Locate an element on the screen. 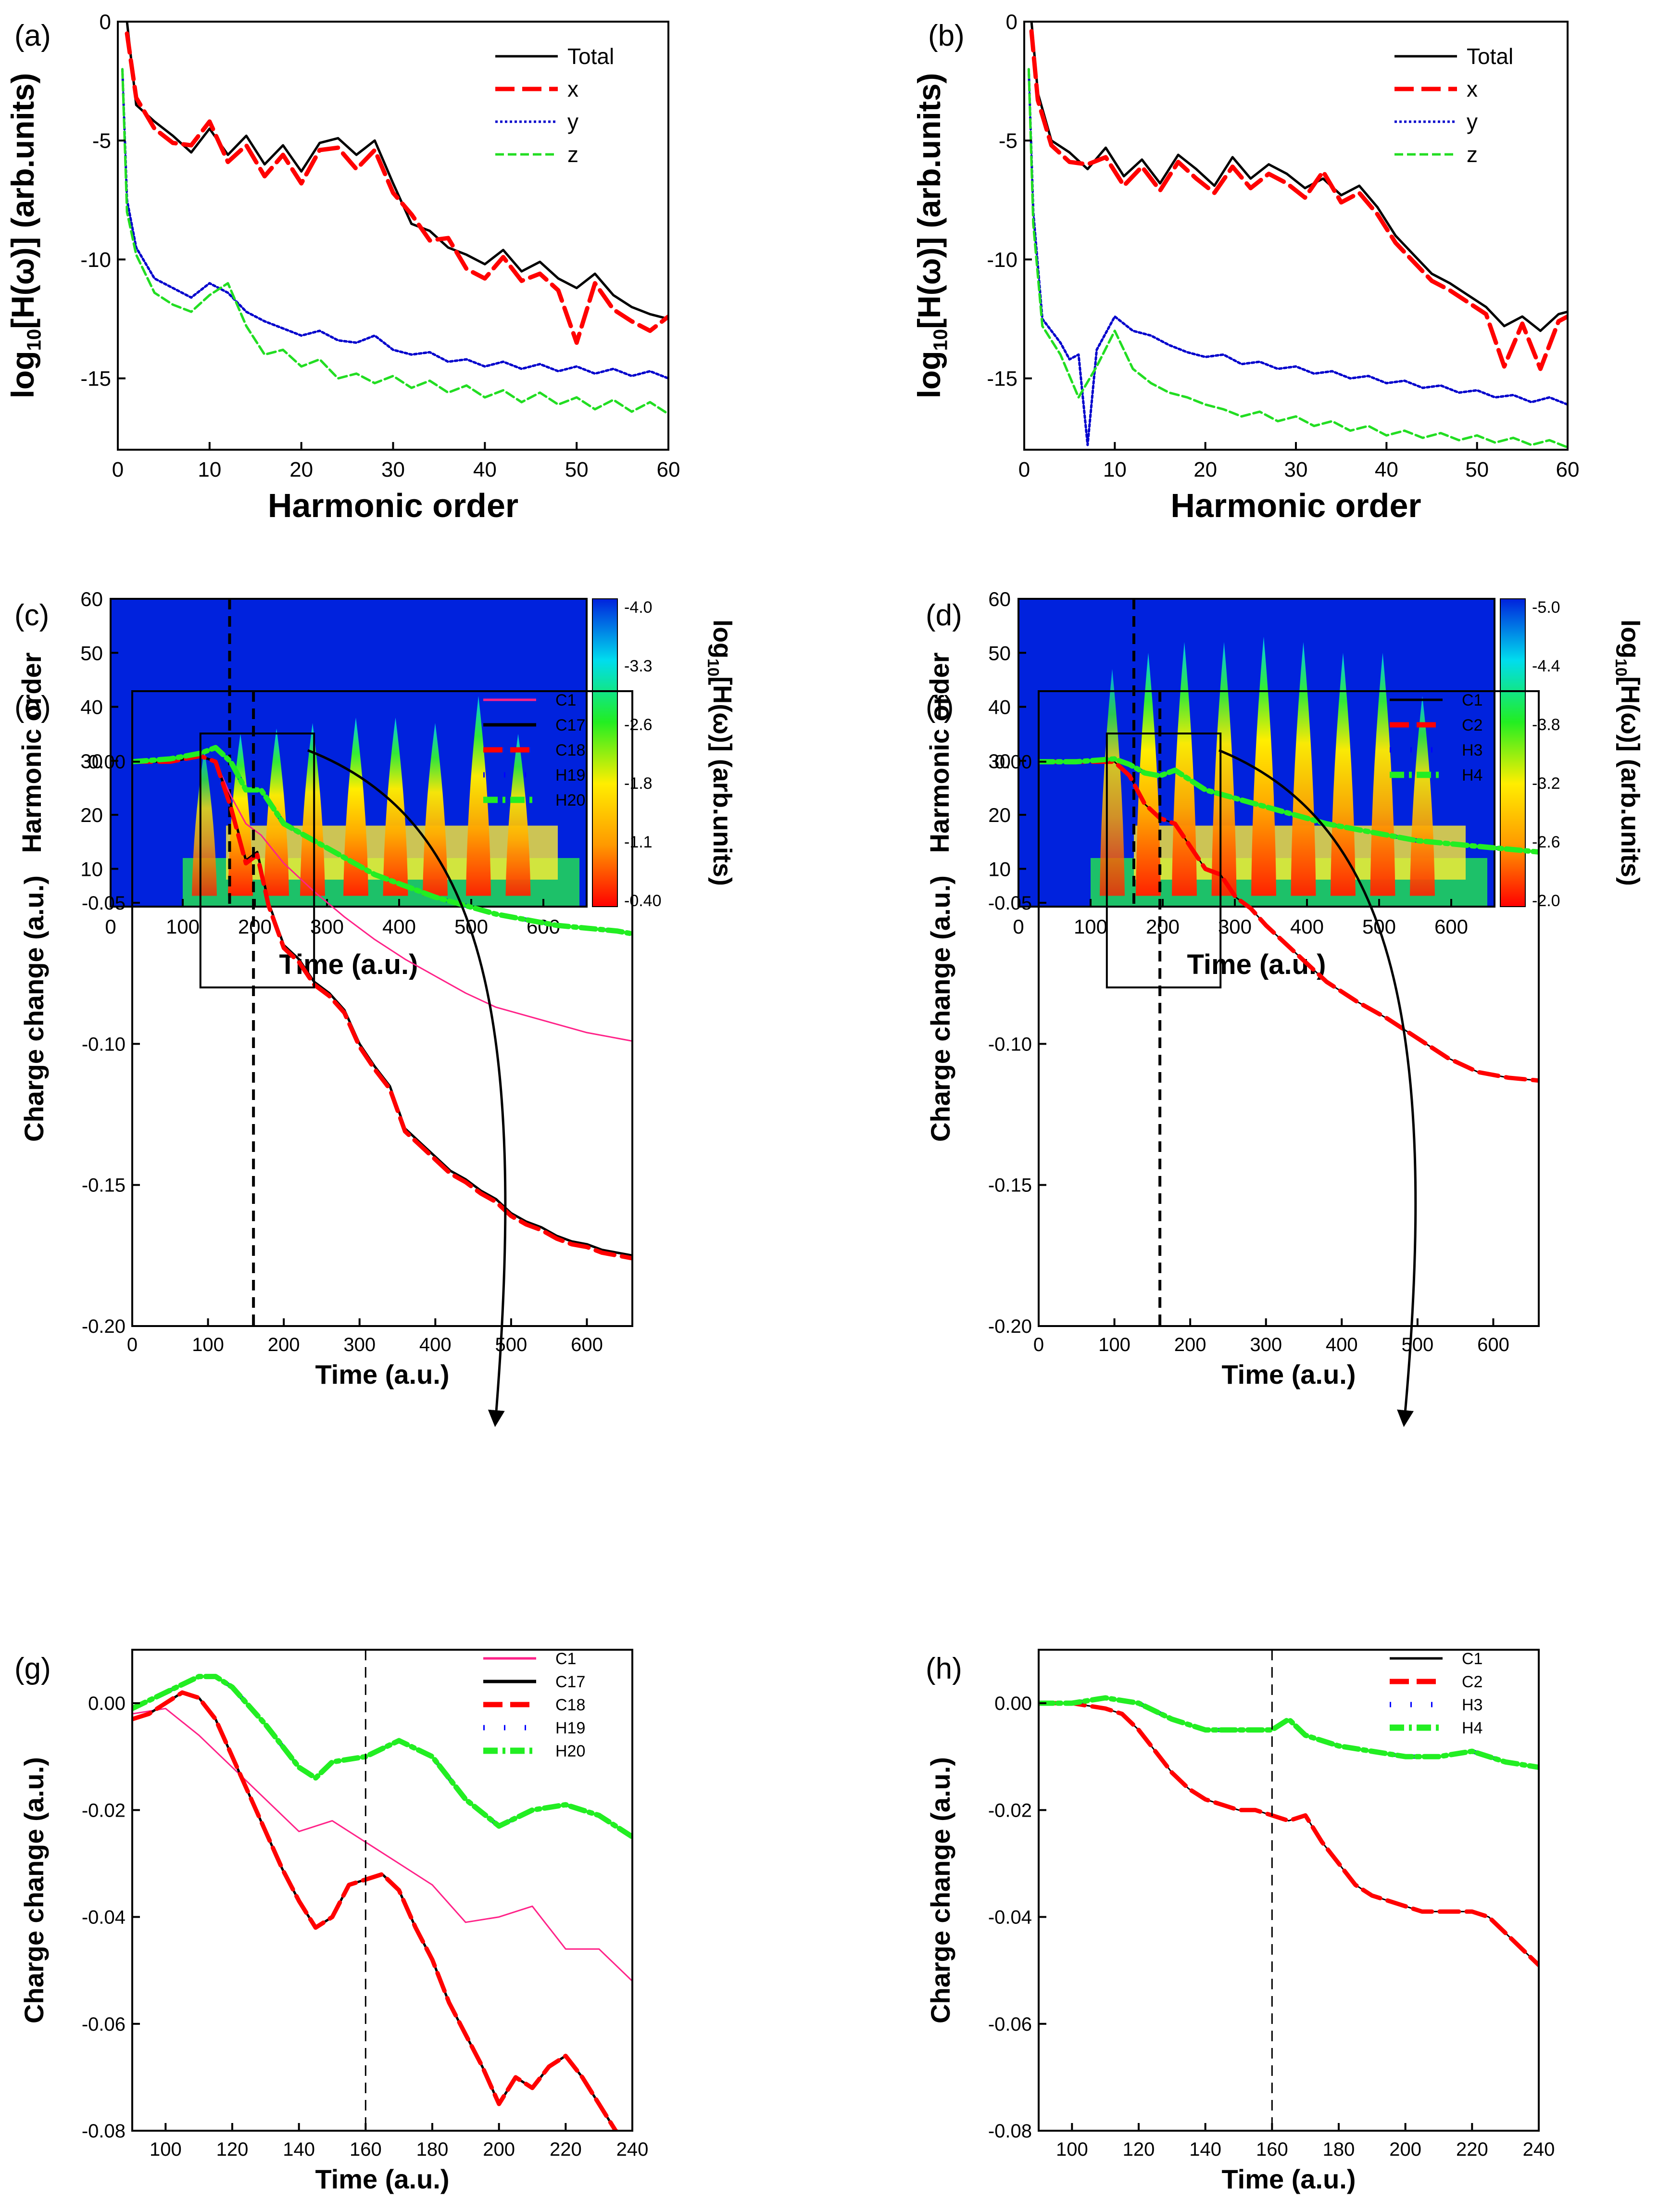  x-tick-label: 500 is located at coordinates (1418, 1344).